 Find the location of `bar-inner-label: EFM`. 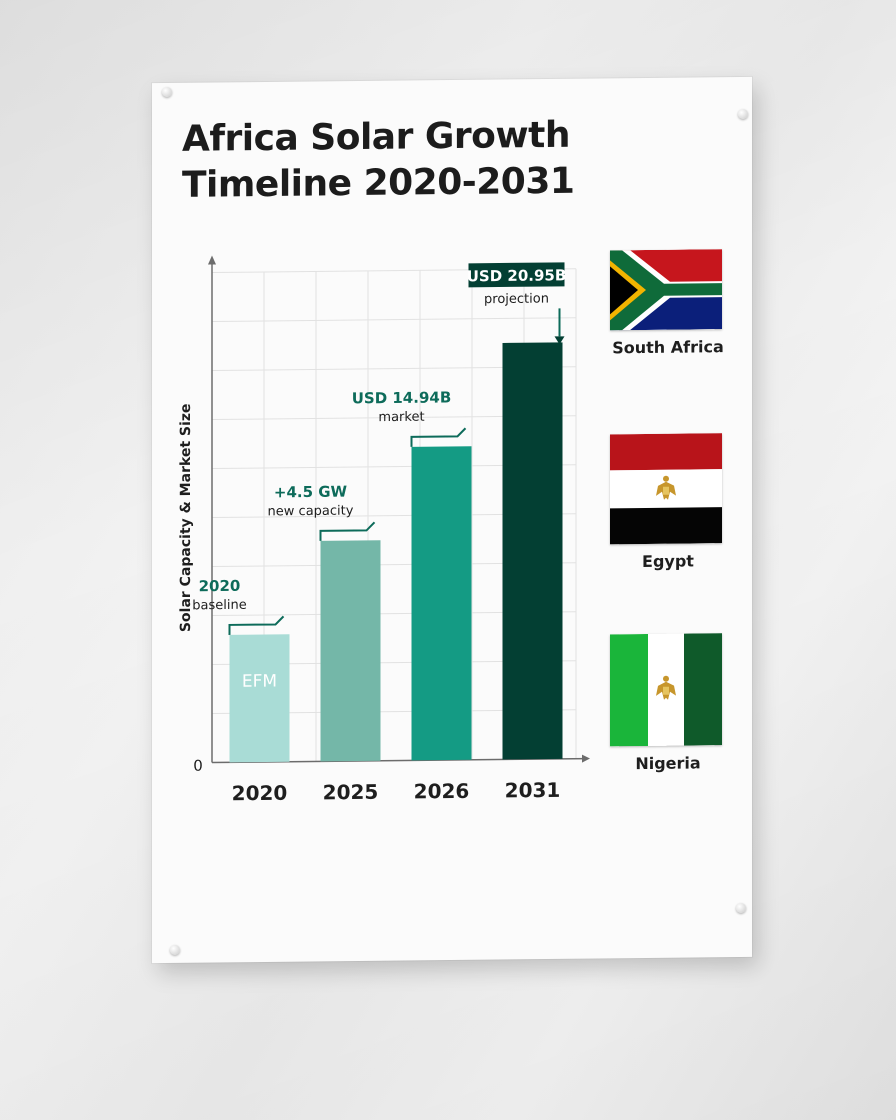

bar-inner-label: EFM is located at coordinates (259, 681).